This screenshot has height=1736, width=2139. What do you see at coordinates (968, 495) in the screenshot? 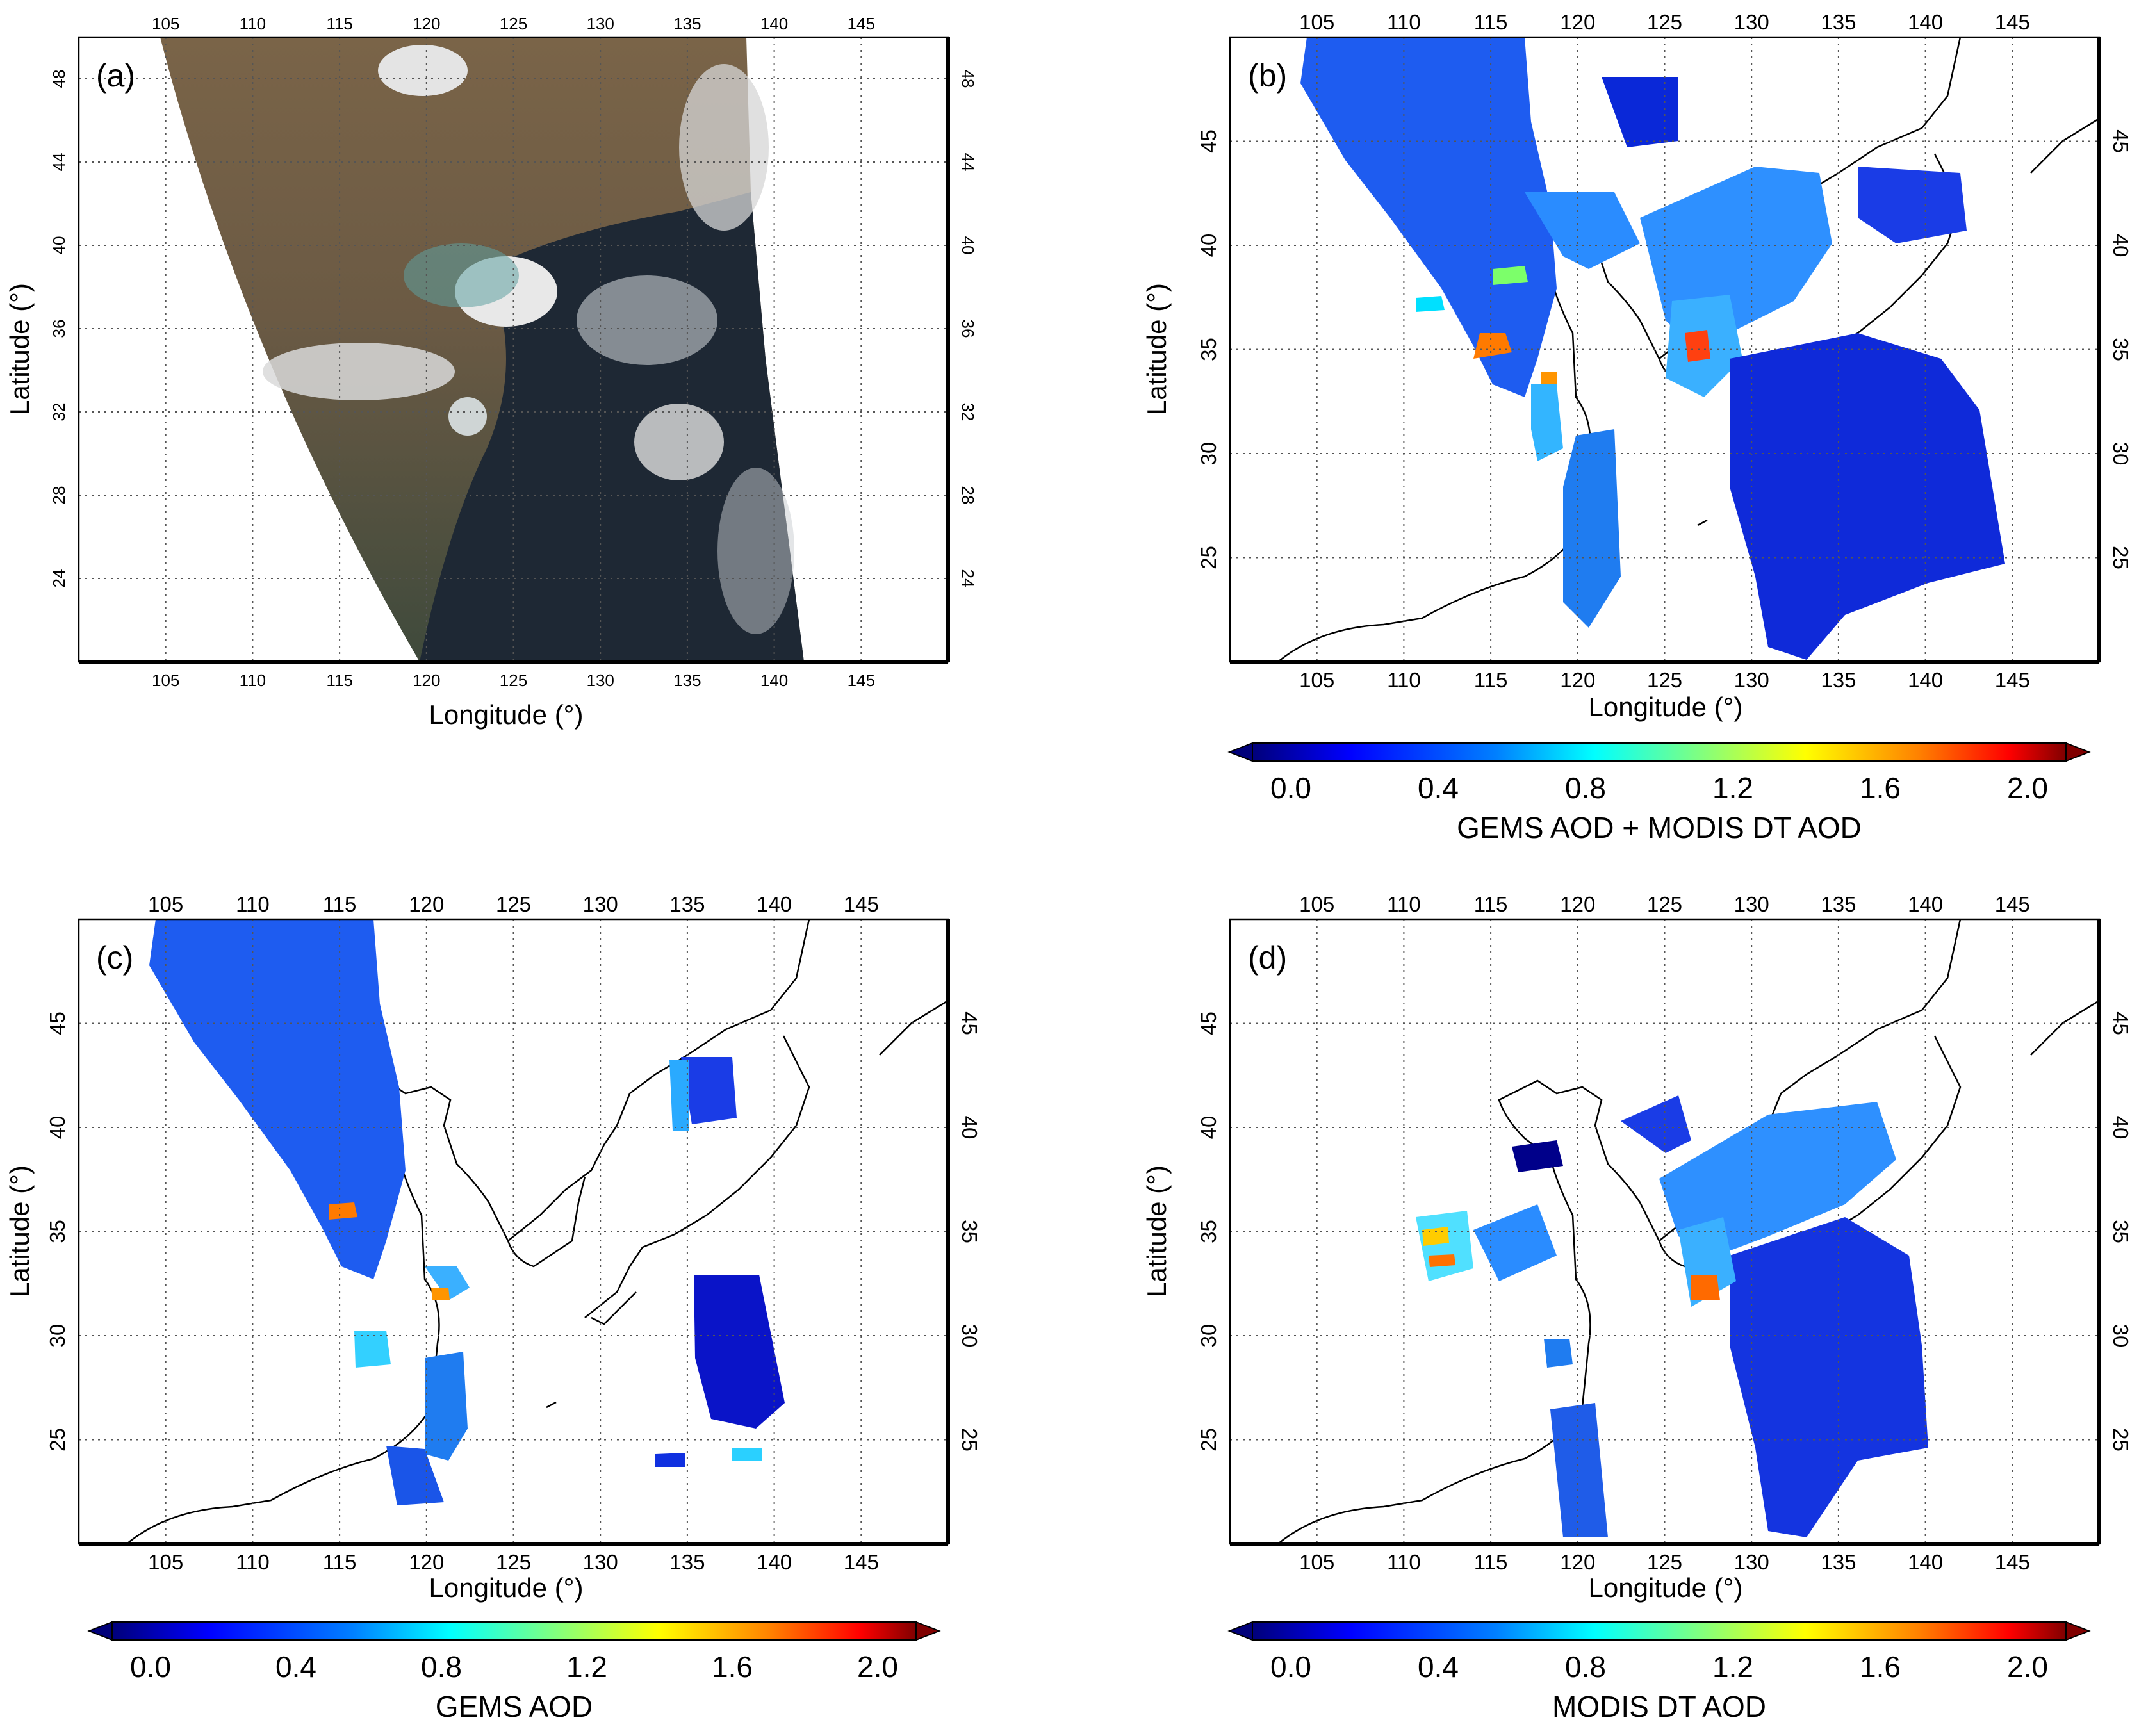
I see `lat-tick-label-right: 28` at bounding box center [968, 495].